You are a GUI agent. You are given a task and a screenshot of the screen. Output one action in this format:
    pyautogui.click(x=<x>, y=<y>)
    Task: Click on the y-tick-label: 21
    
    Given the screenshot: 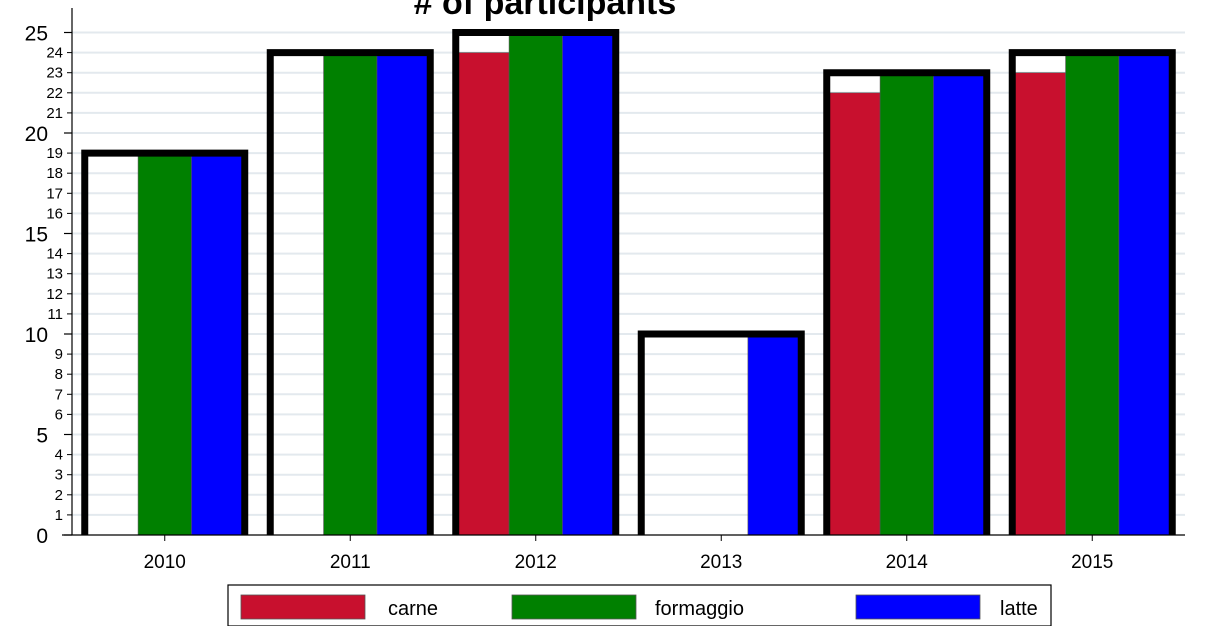 What is the action you would take?
    pyautogui.click(x=54, y=113)
    